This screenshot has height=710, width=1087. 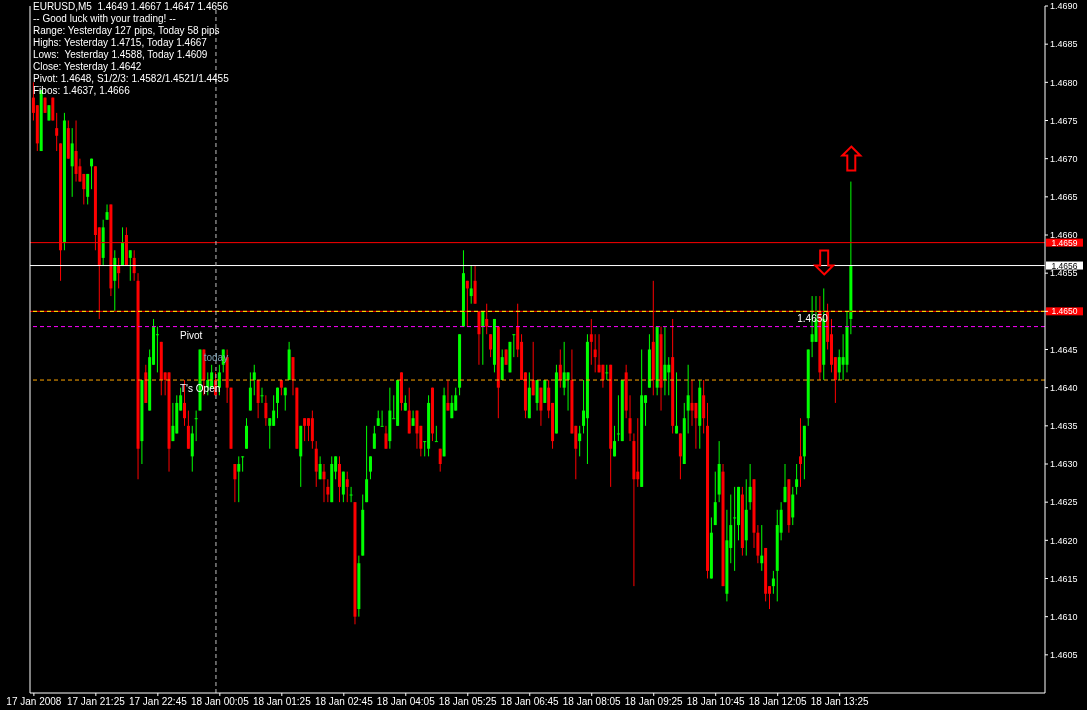 What do you see at coordinates (120, 43) in the screenshot?
I see `annotation: Highs: Yesterday 1.4715, Today 1.4667` at bounding box center [120, 43].